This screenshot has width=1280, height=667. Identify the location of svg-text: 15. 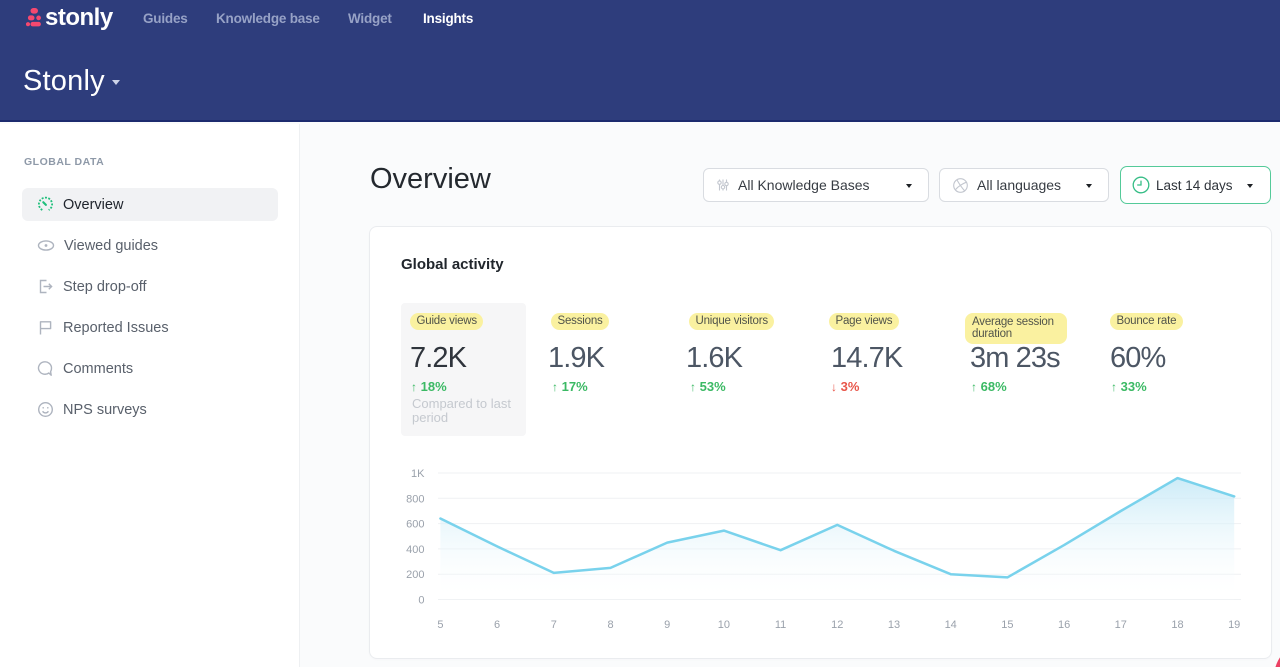
(1007, 625).